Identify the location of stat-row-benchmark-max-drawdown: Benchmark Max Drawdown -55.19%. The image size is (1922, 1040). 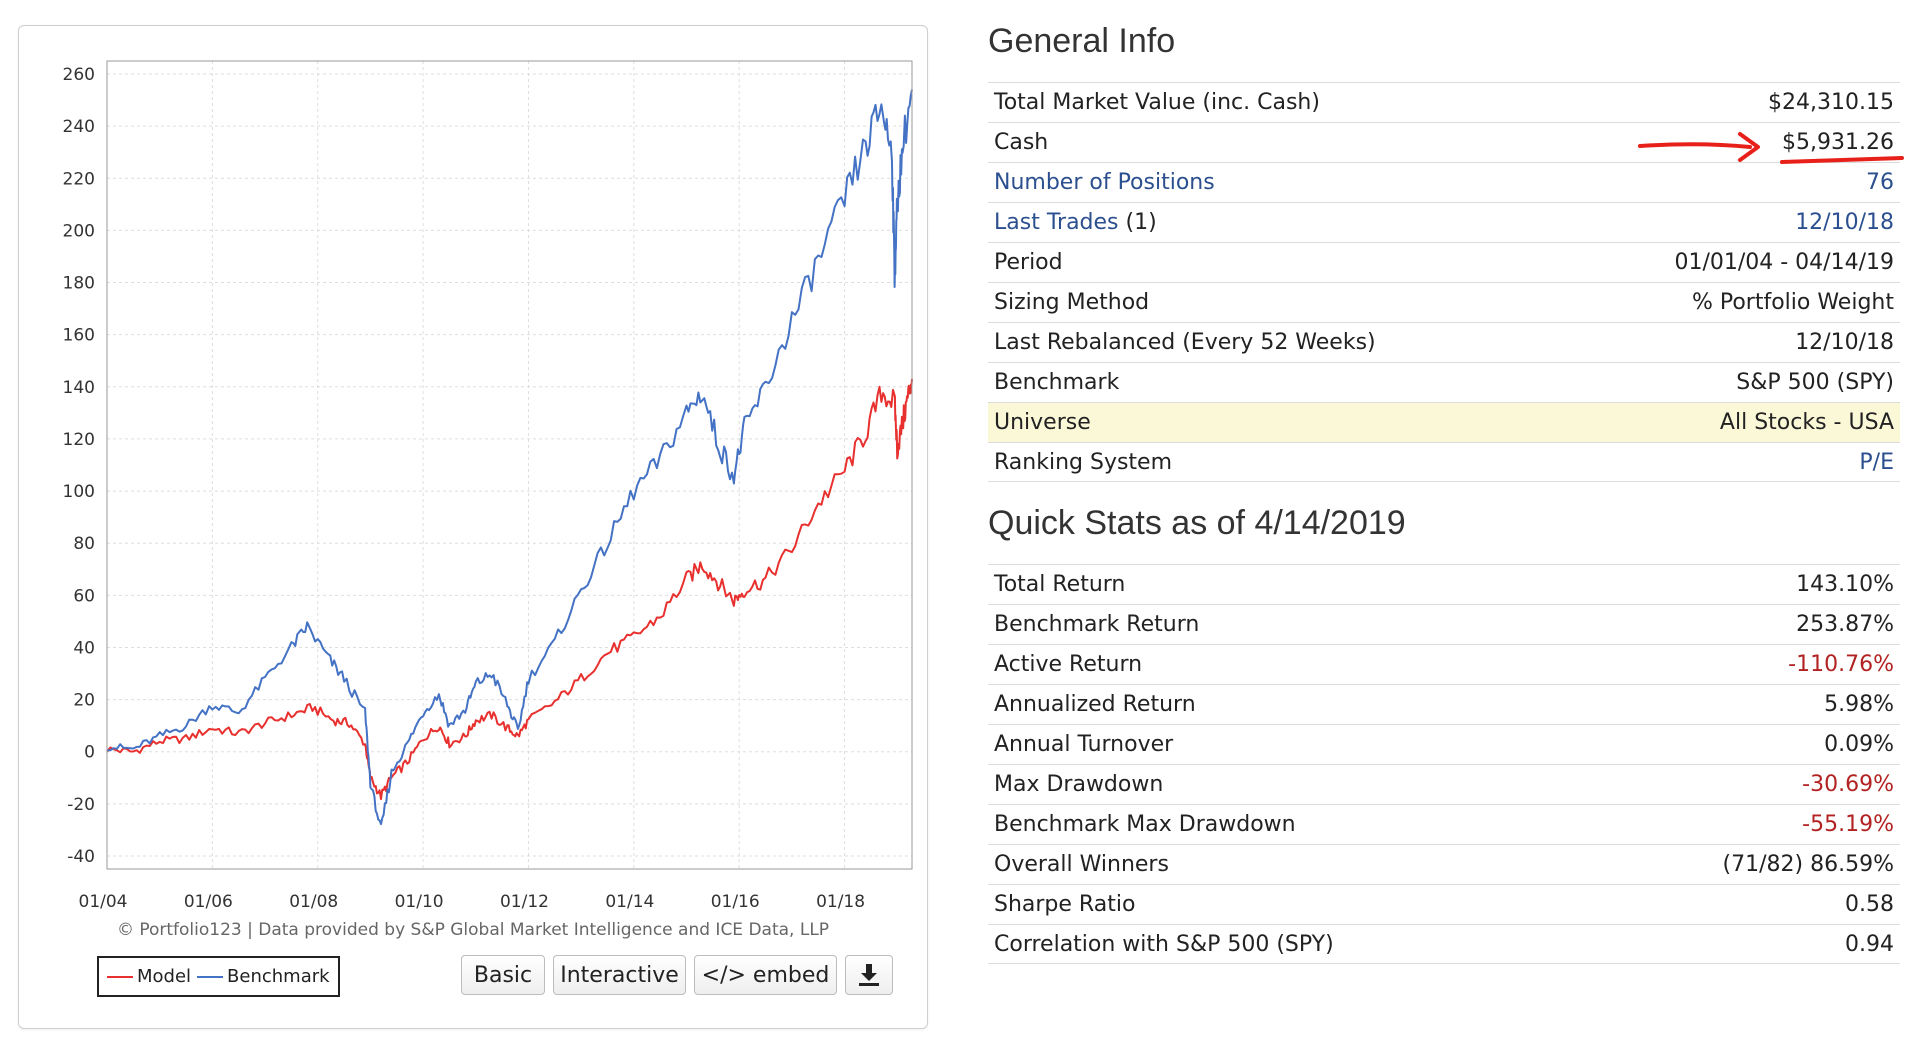
(1444, 824).